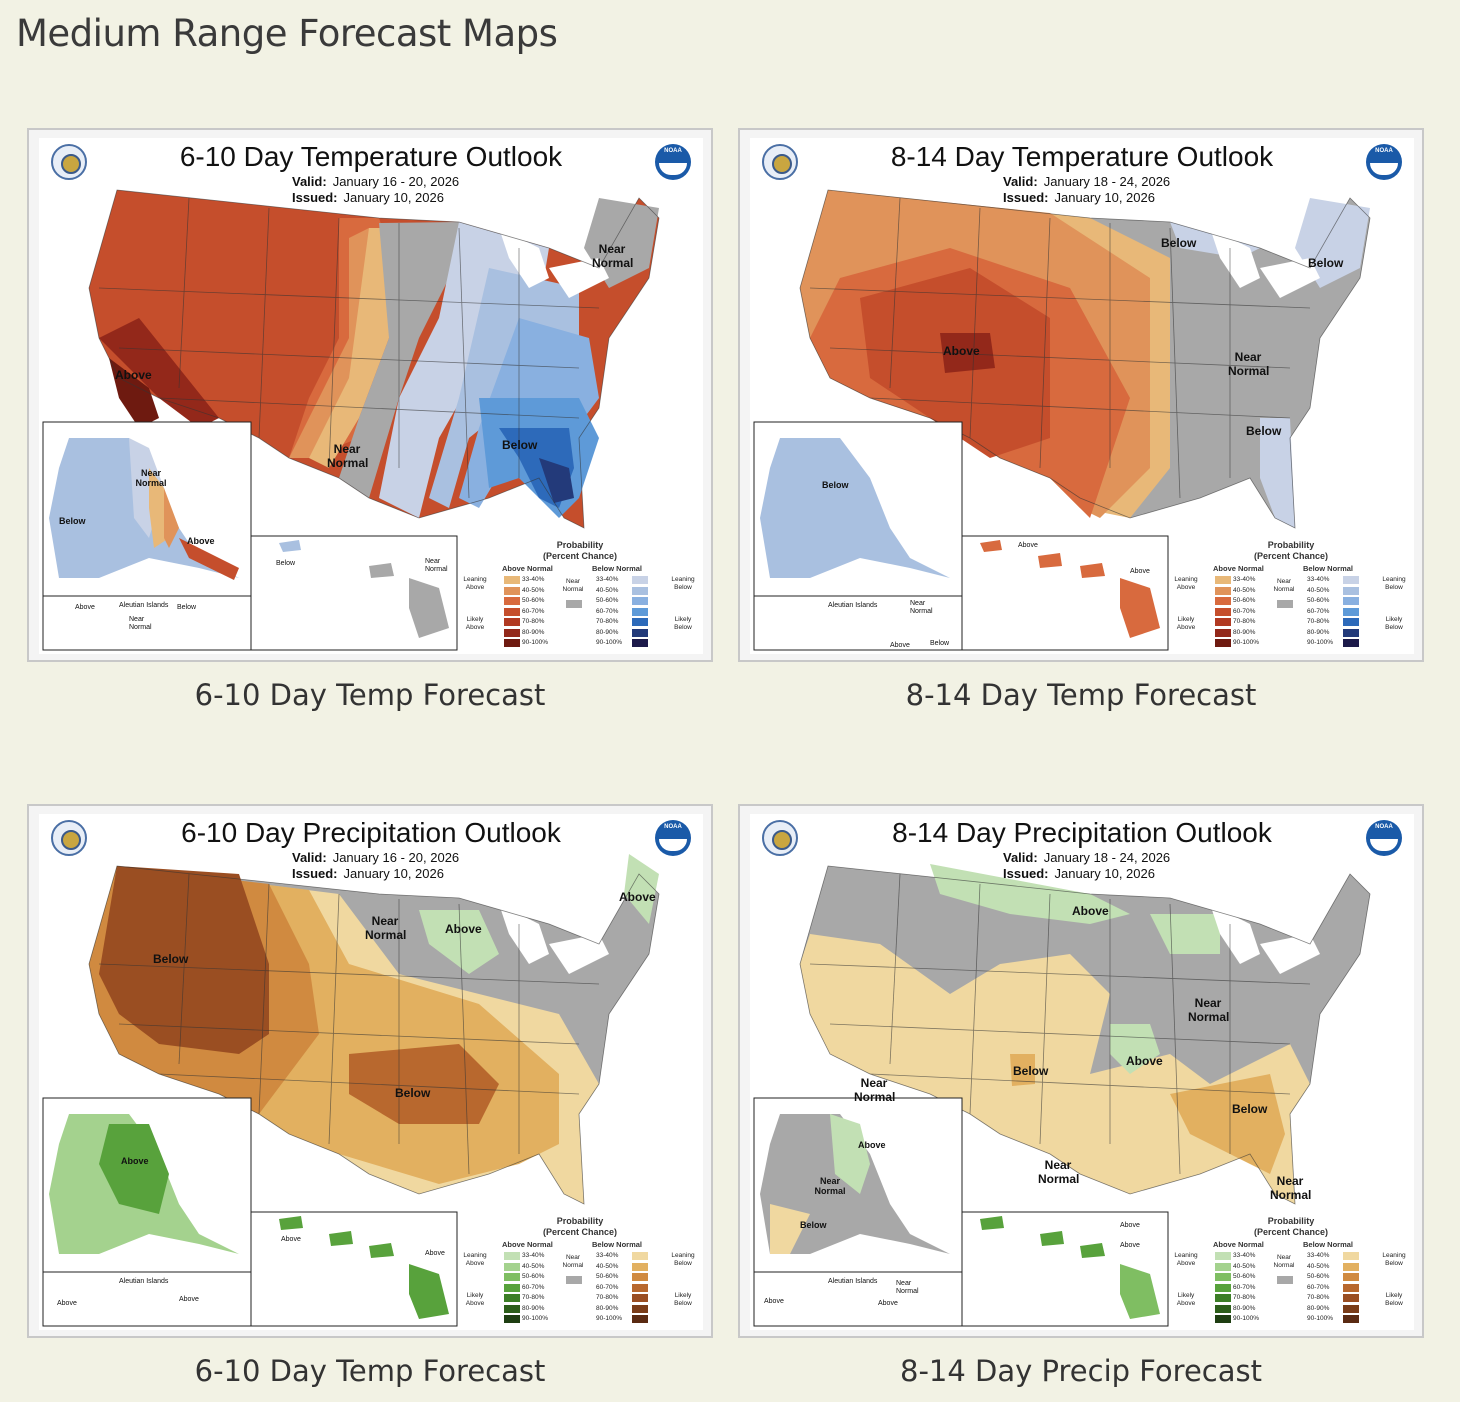  What do you see at coordinates (1285, 604) in the screenshot?
I see `legend-near-swatch` at bounding box center [1285, 604].